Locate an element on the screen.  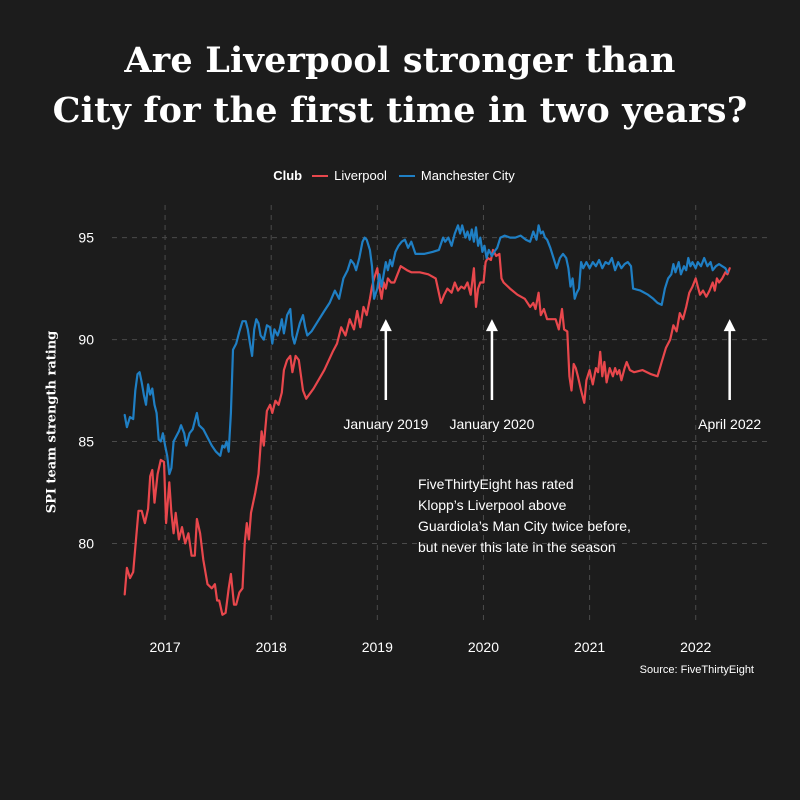
annotation-label-april-2022: April 2022 is located at coordinates (729, 424).